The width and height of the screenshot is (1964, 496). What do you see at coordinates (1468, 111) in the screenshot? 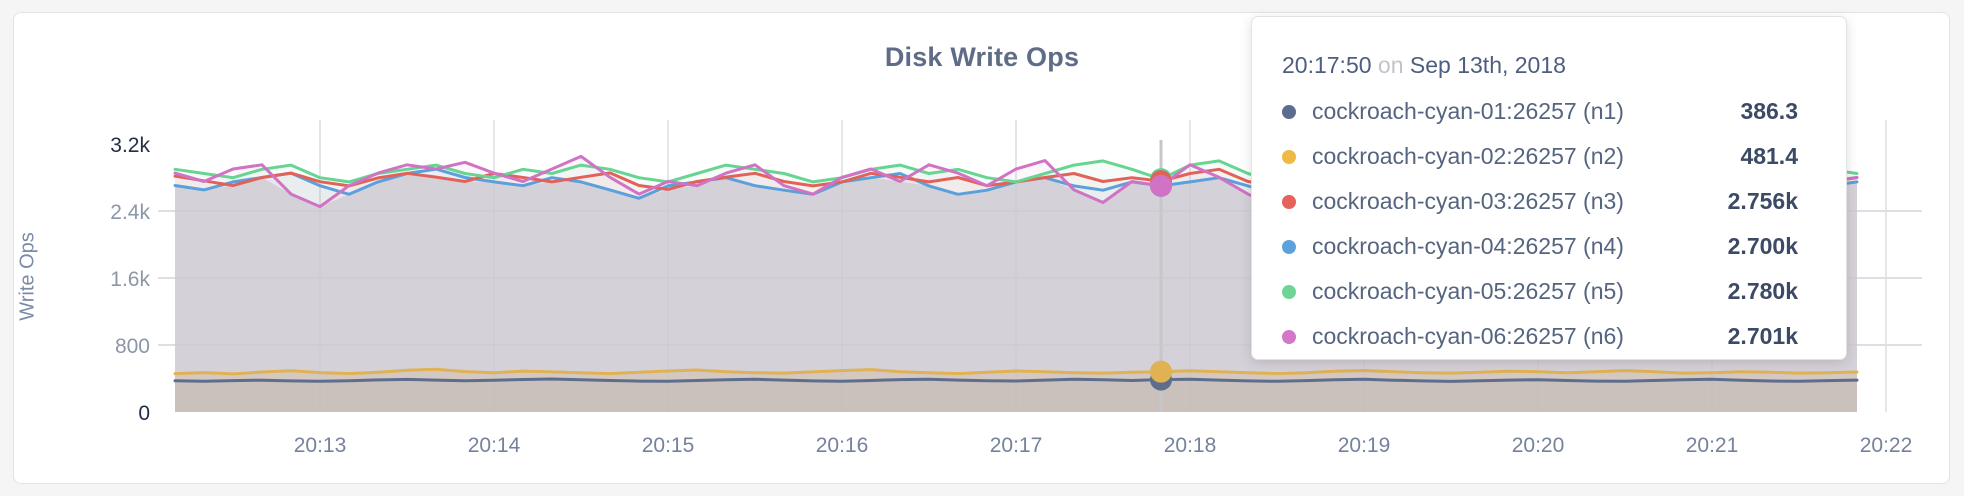
I see `tooltip-series-label: cockroach-cyan-01:26257 (n1)` at bounding box center [1468, 111].